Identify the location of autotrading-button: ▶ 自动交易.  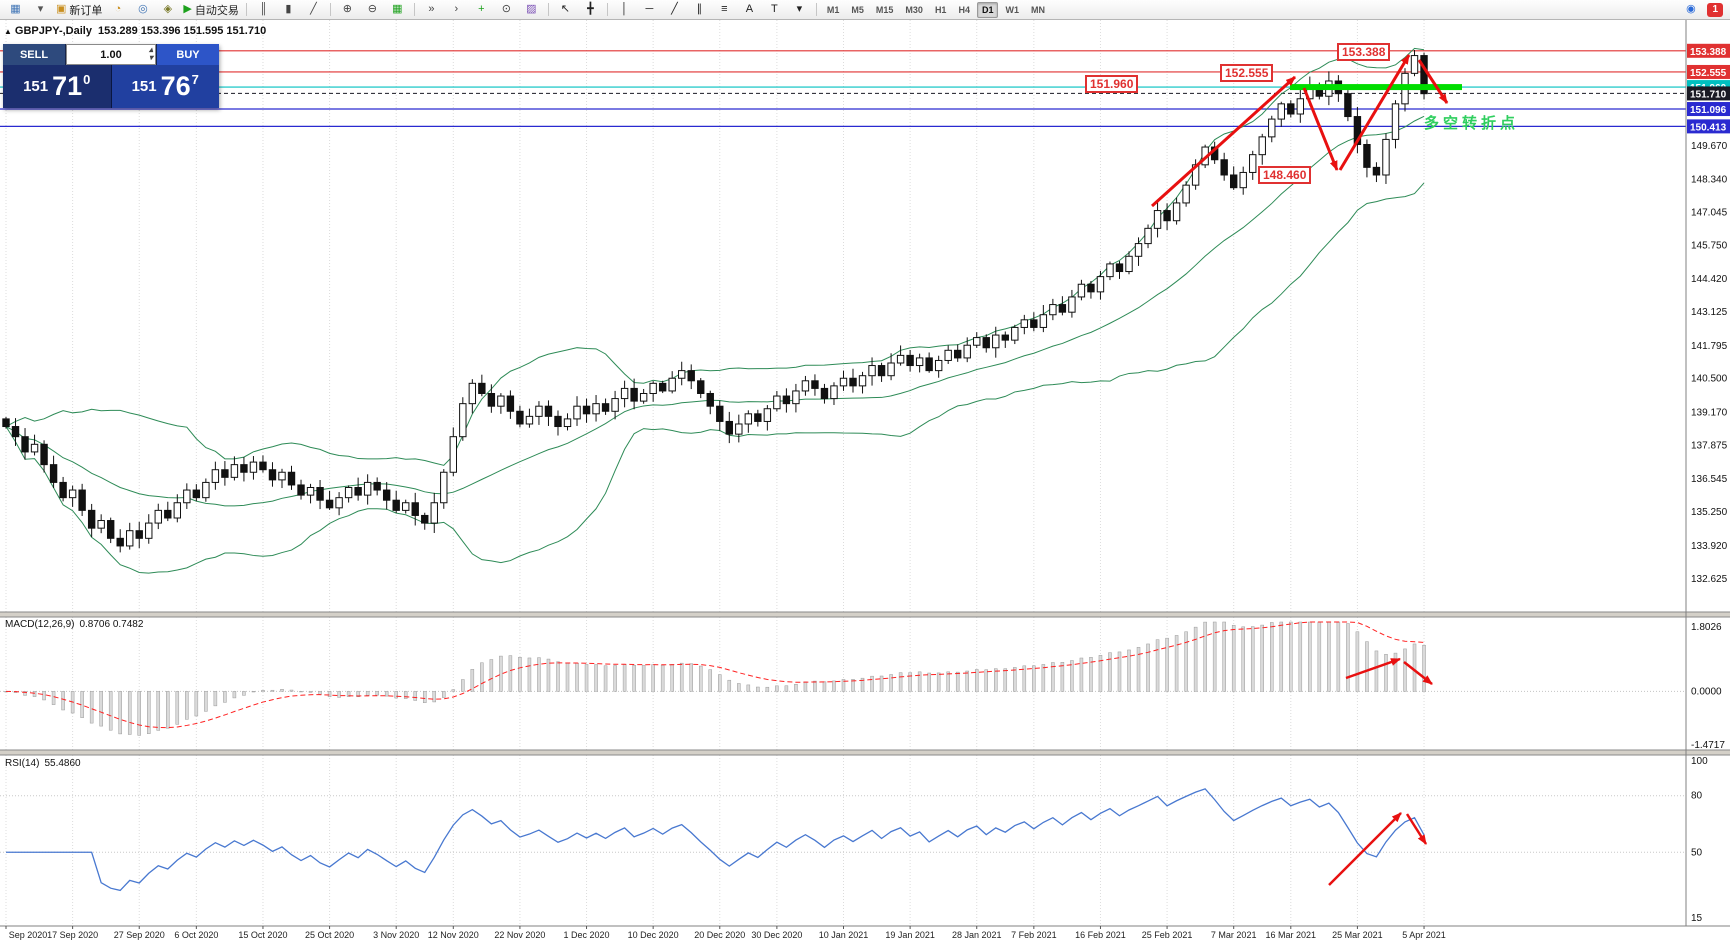
(210, 10).